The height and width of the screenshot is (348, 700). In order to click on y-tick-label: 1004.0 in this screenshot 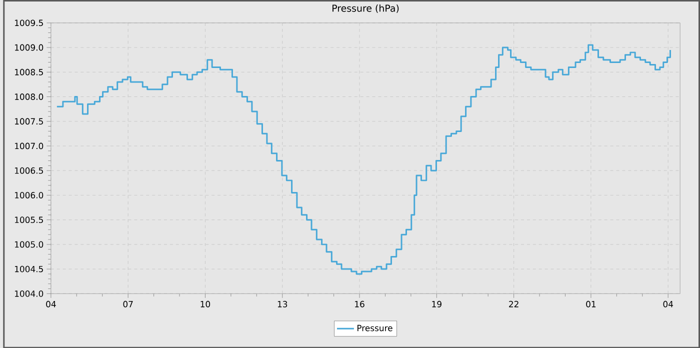, I will do `click(29, 293)`.